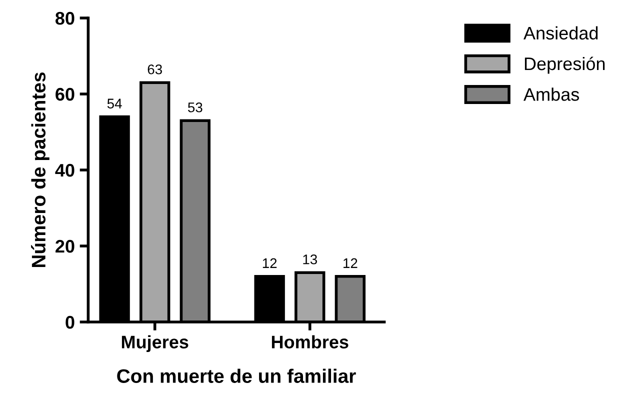  Describe the element at coordinates (310, 341) in the screenshot. I see `x-tick-label: Hombres` at that location.